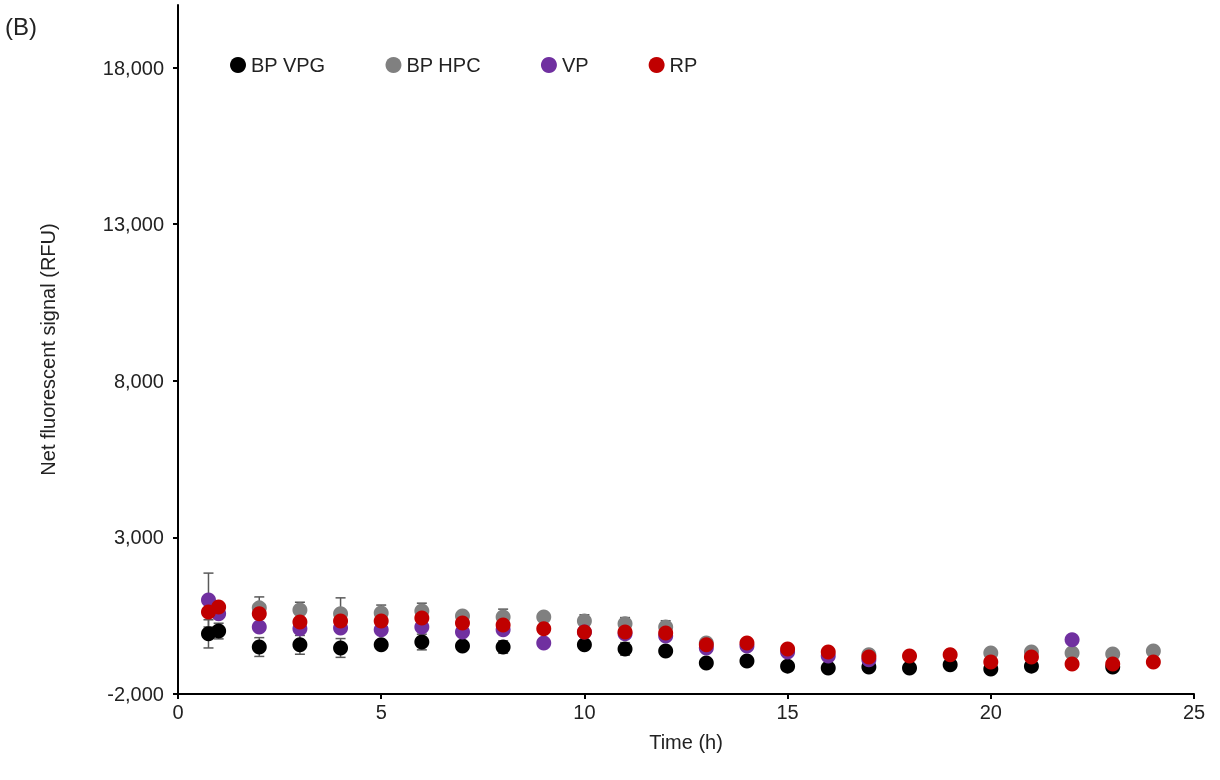 Image resolution: width=1220 pixels, height=780 pixels. I want to click on legend-label: RP, so click(683, 65).